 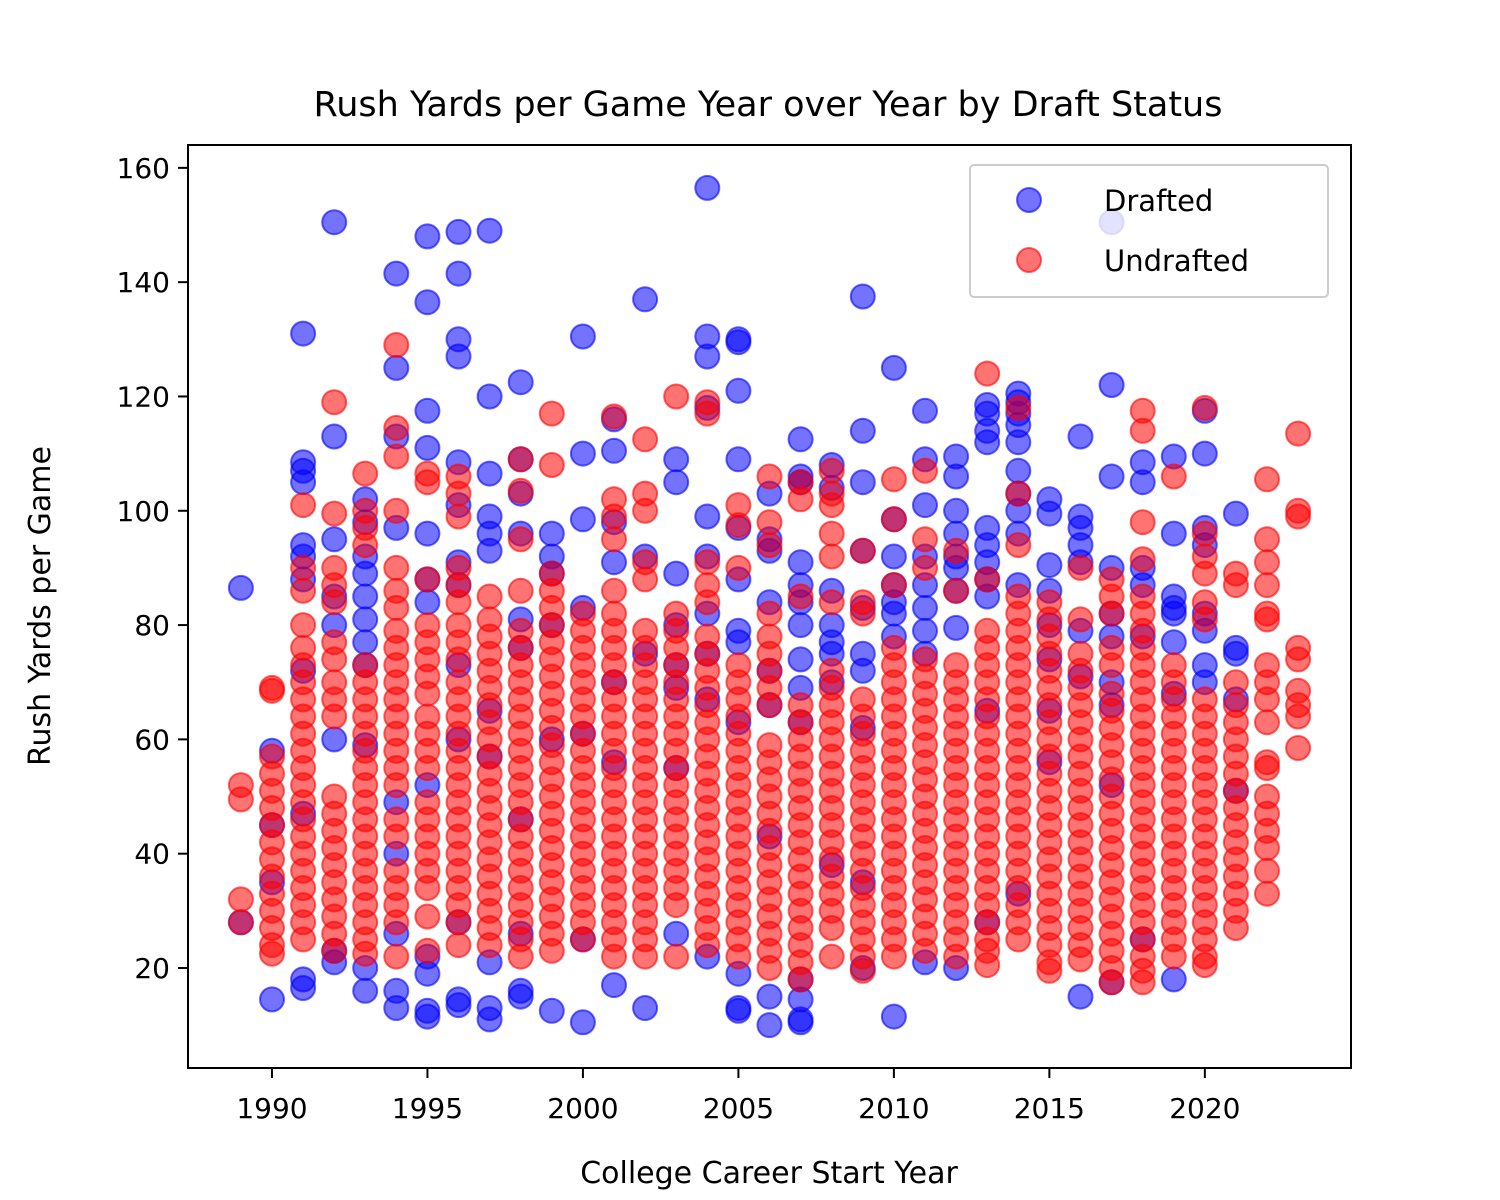 I want to click on legend-label-undrafted: Undrafted, so click(x=1176, y=261).